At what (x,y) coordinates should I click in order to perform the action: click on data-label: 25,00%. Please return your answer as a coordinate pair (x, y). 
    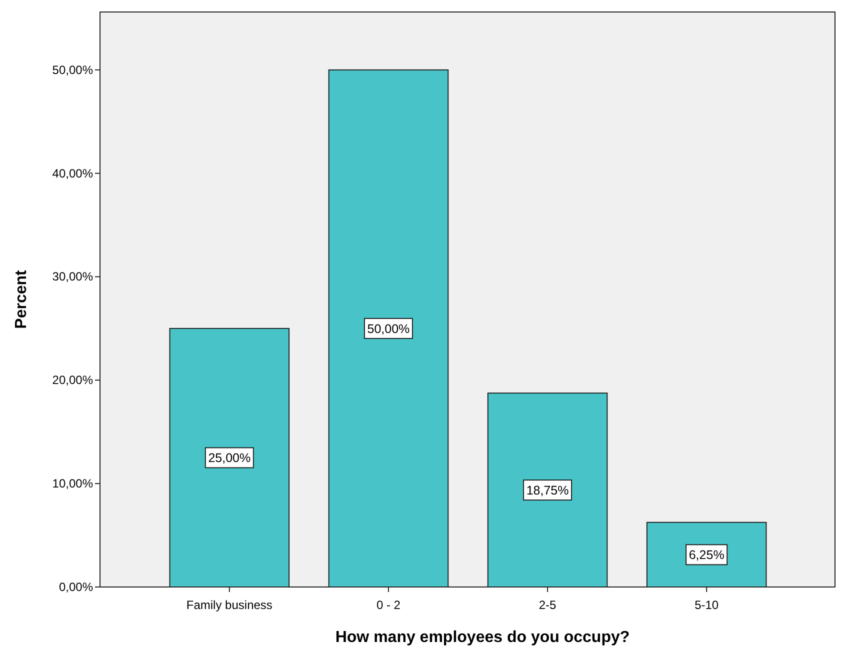
    Looking at the image, I should click on (229, 458).